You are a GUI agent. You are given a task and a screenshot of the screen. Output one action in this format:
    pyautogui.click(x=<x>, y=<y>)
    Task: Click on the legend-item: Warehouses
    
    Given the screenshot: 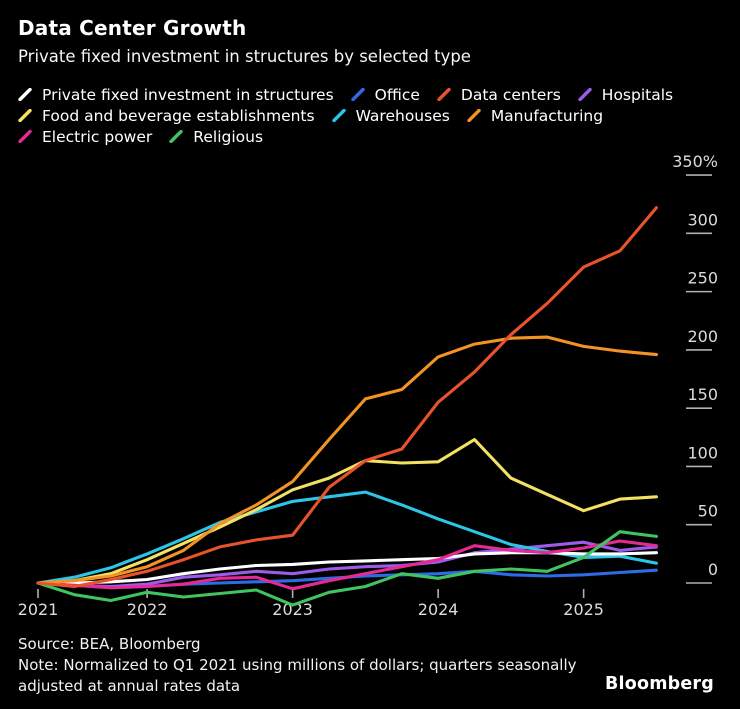 What is the action you would take?
    pyautogui.click(x=390, y=115)
    